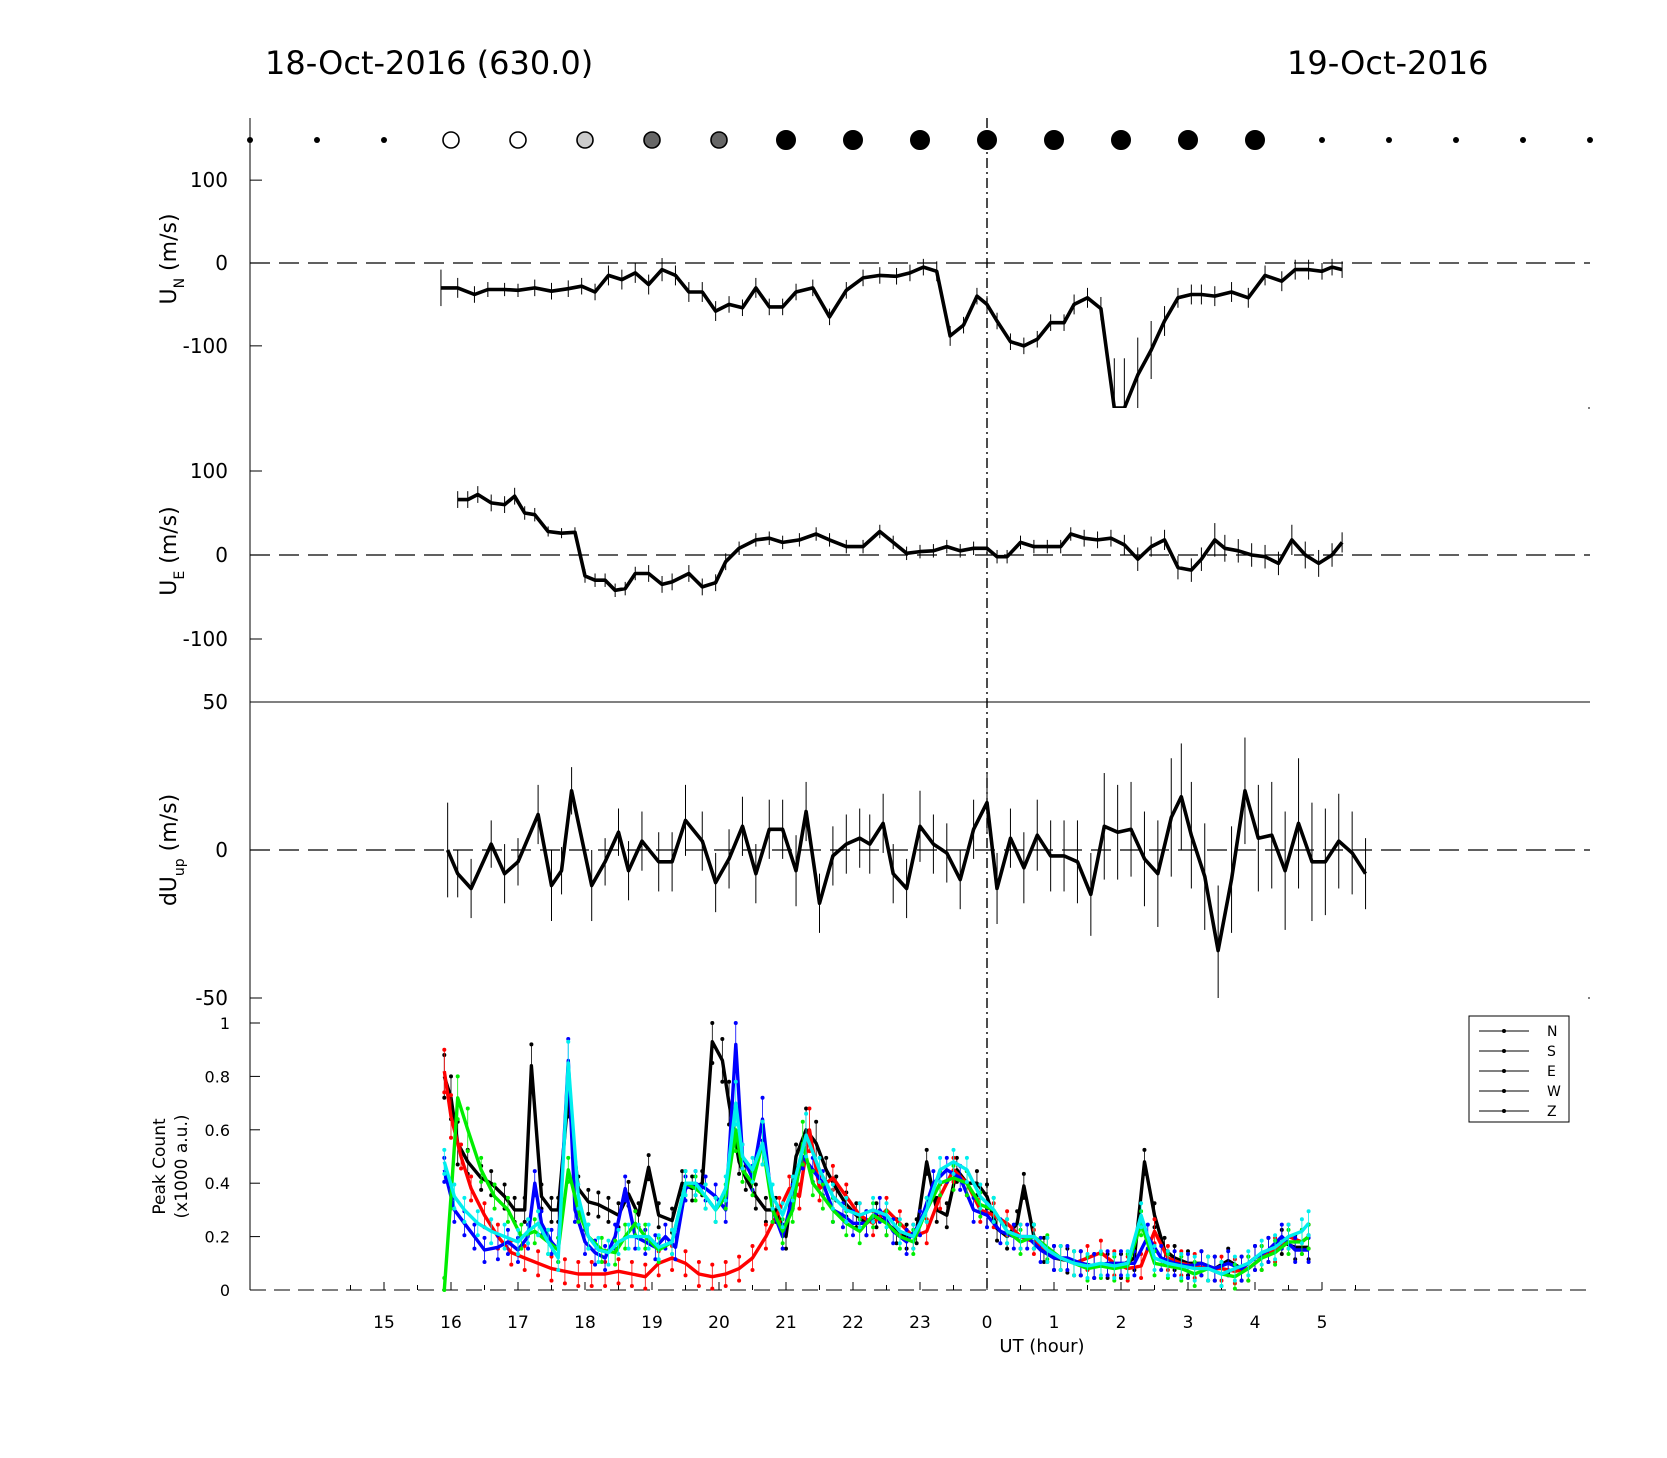 The image size is (1667, 1458). Describe the element at coordinates (1504, 1031) in the screenshot. I see `legend-marker` at that location.